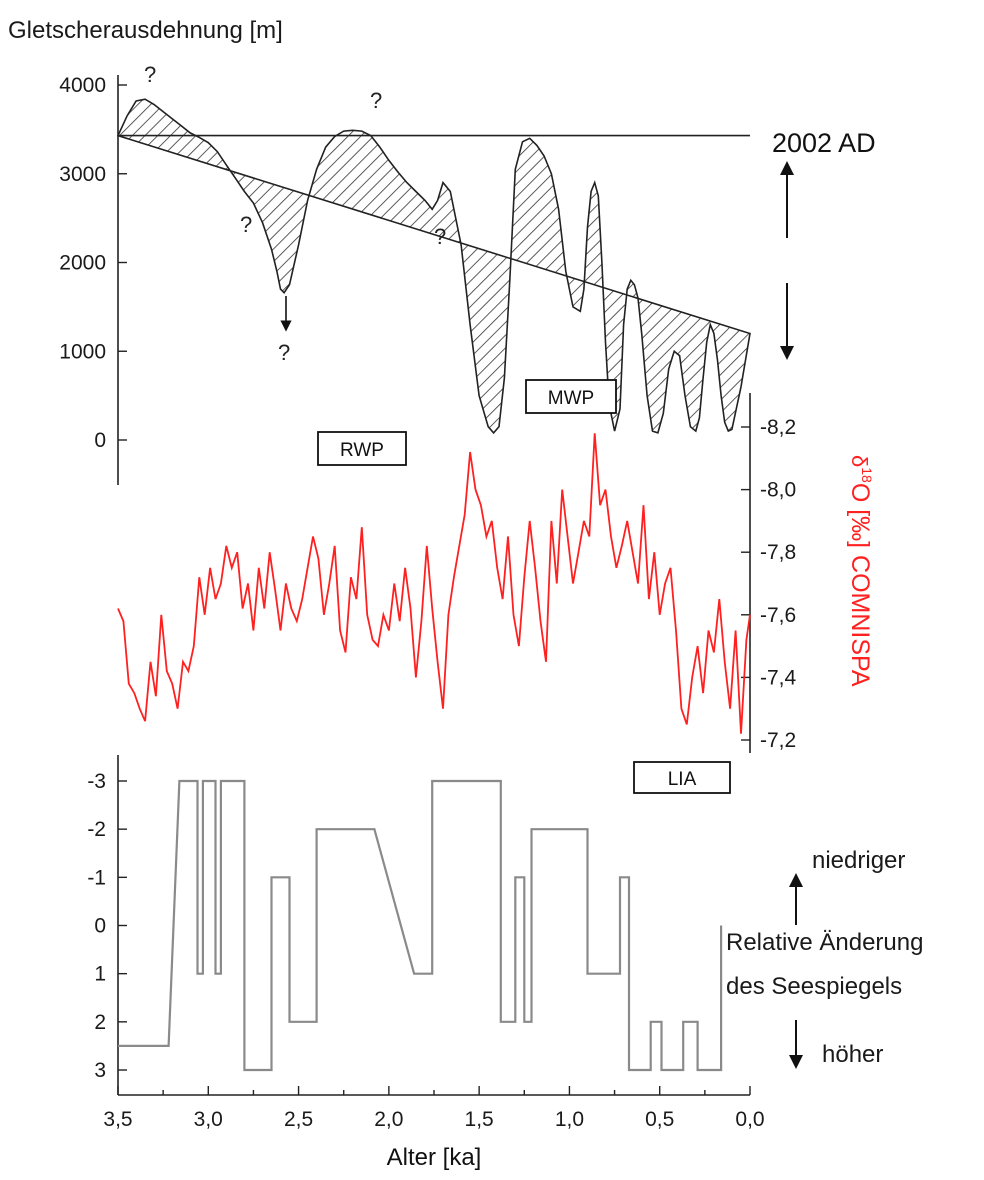  I want to click on x-axis-title: Alter [ka], so click(434, 1157).